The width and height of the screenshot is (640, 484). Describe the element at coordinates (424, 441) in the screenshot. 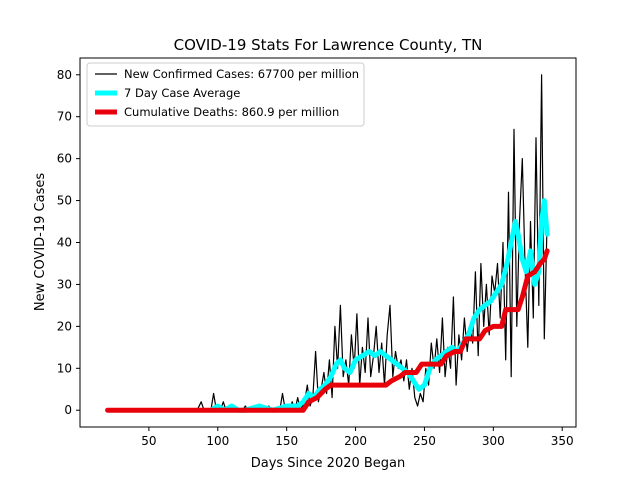

I see `x-tick-label: 250` at that location.